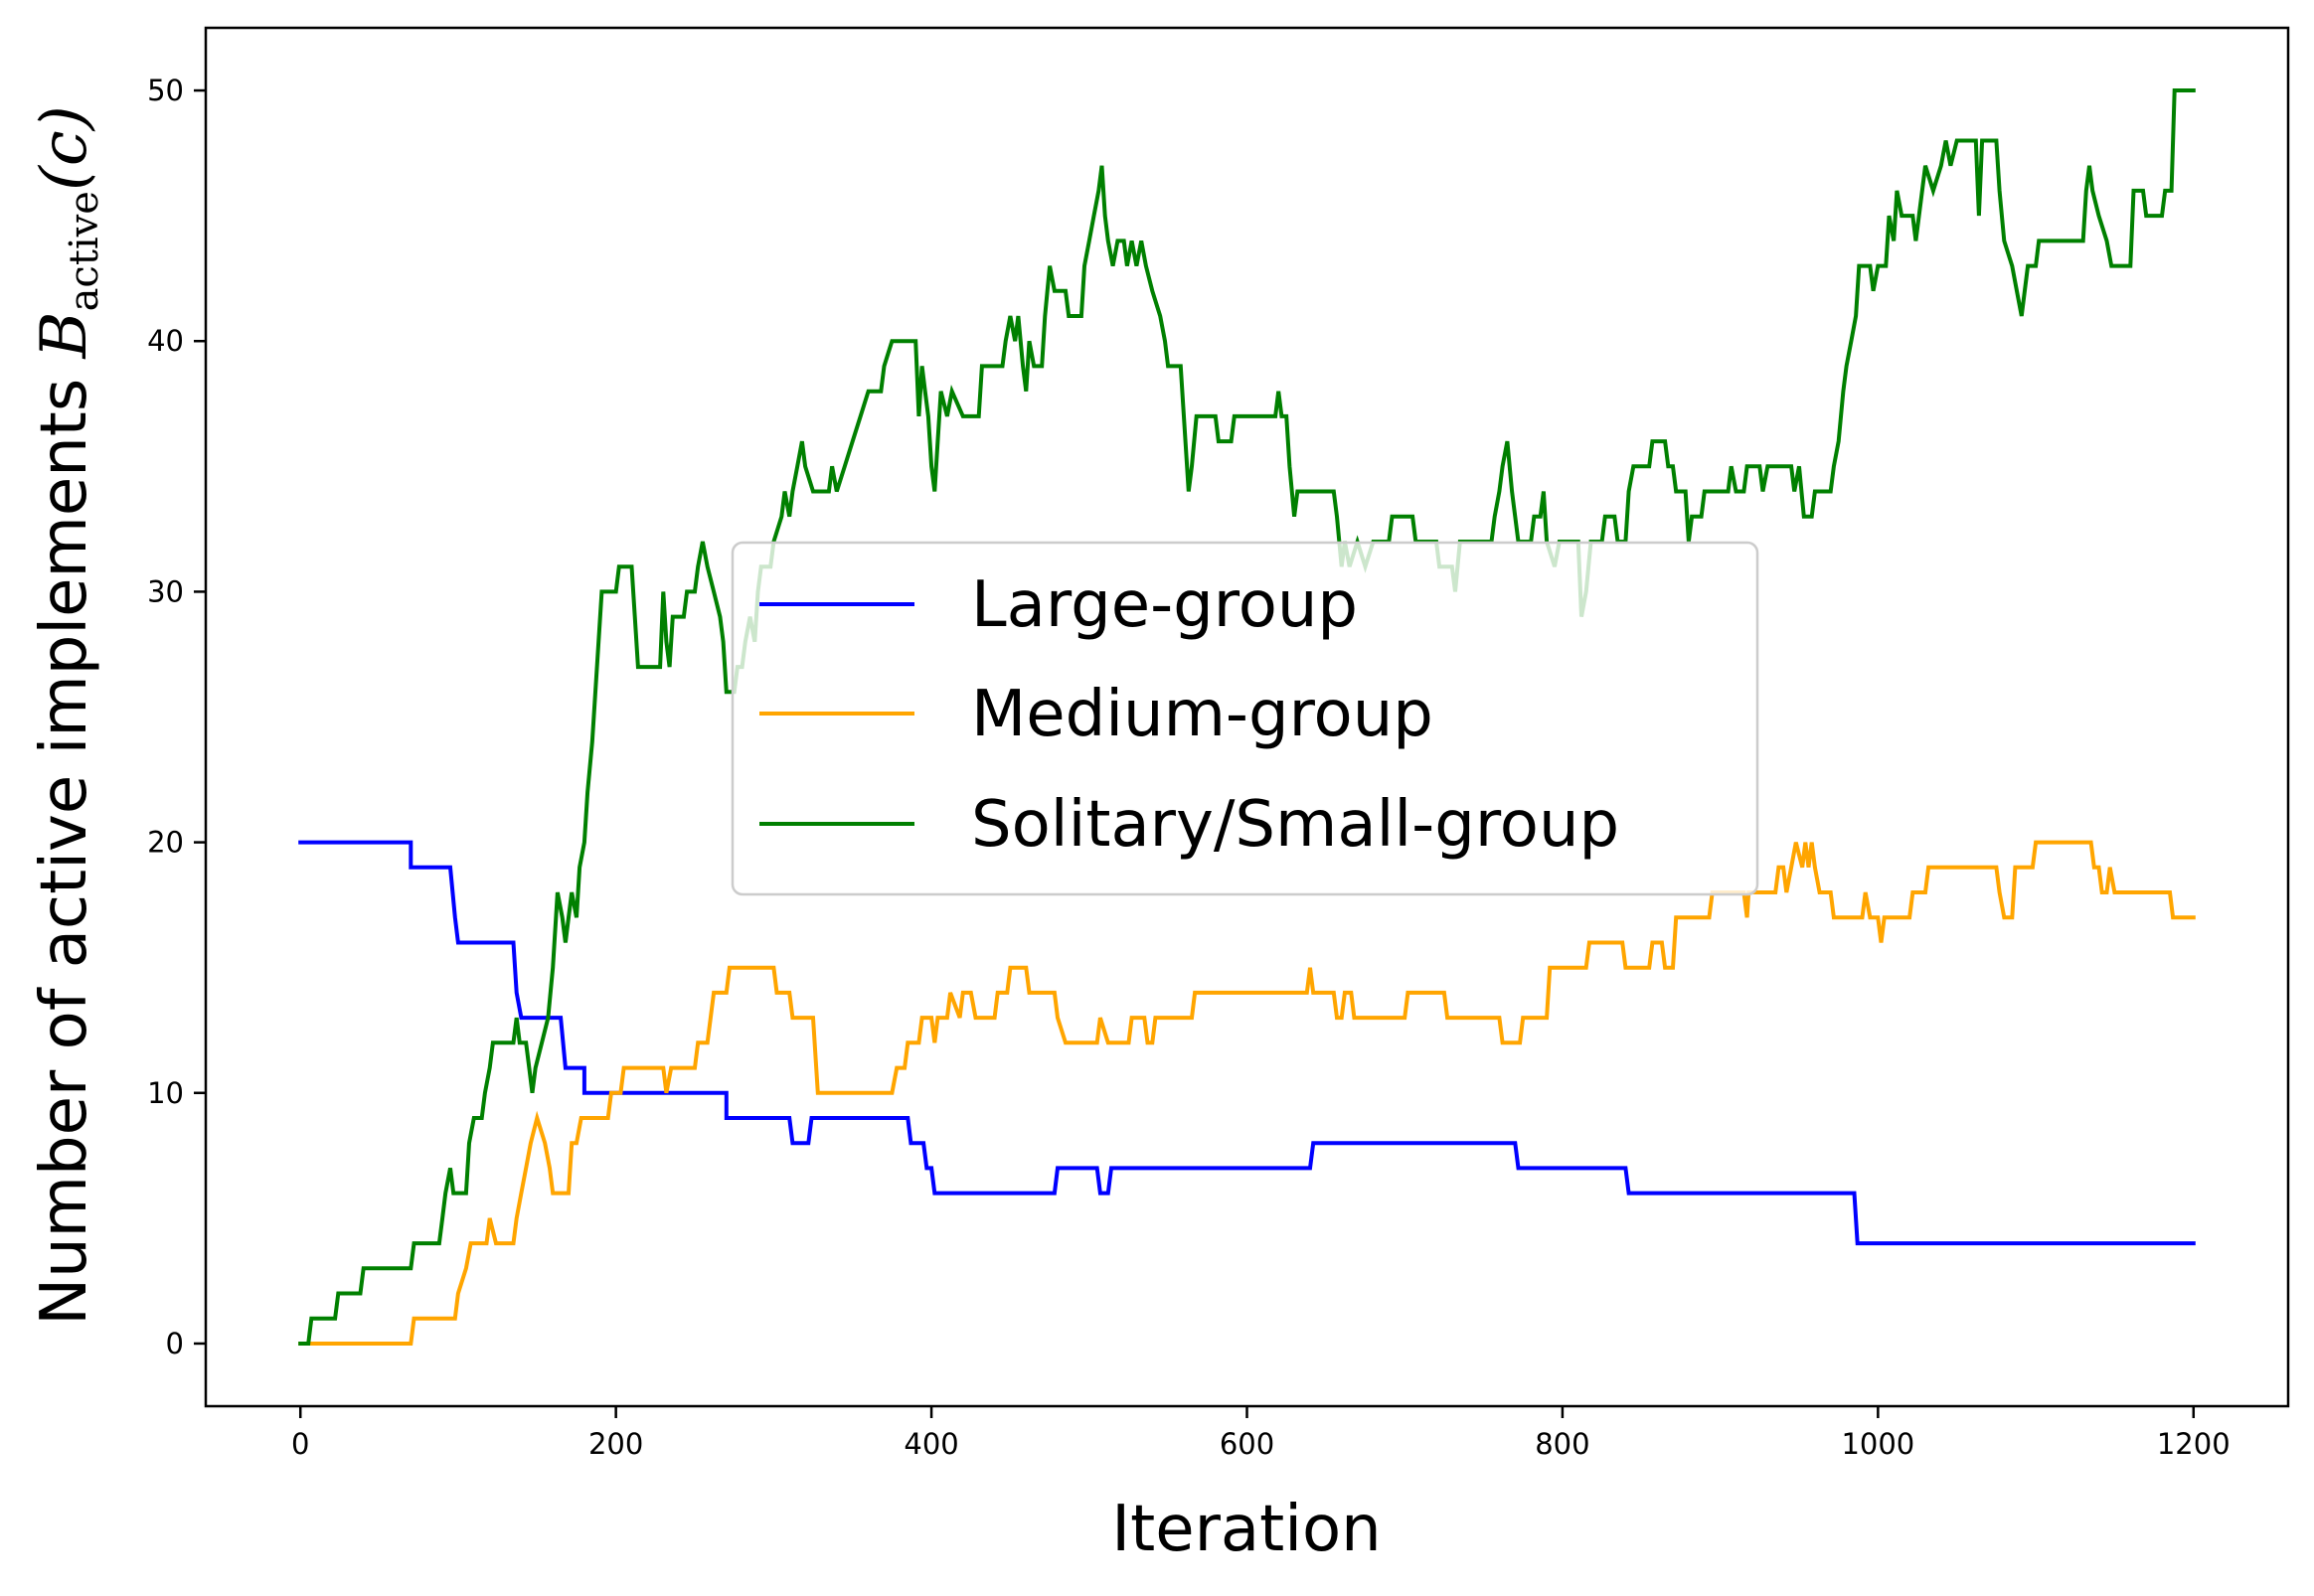 This screenshot has width=2314, height=1596. Describe the element at coordinates (1164, 605) in the screenshot. I see `legend-label: Large-group` at that location.